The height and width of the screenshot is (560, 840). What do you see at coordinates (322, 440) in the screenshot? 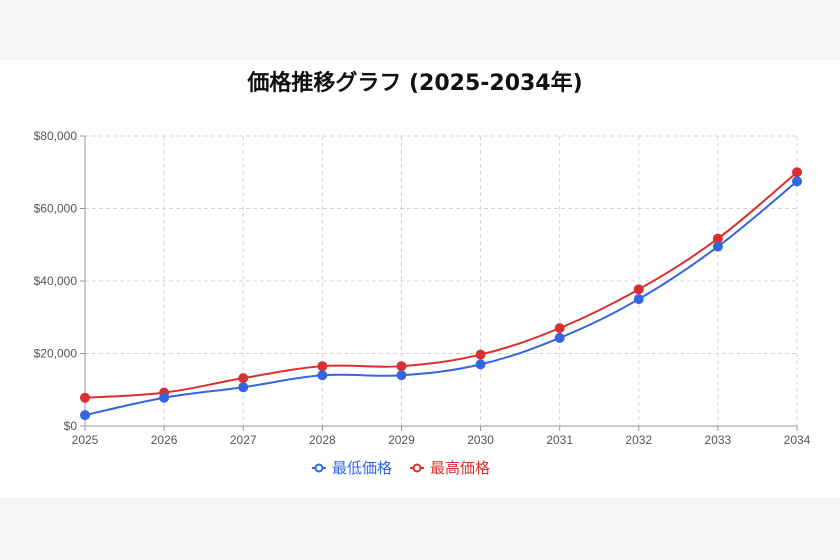
I see `x-tick-label: 2028` at bounding box center [322, 440].